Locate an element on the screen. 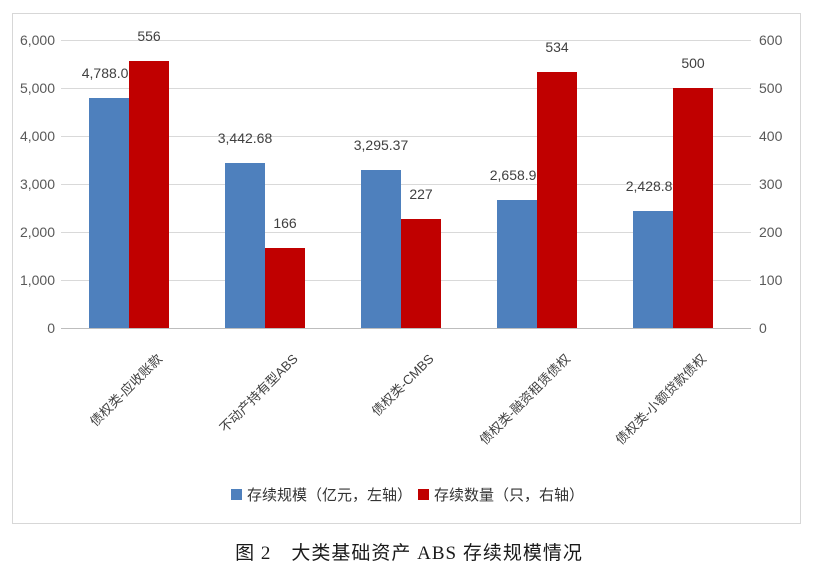  legend-label: 存续数量（只，右轴） is located at coordinates (509, 495).